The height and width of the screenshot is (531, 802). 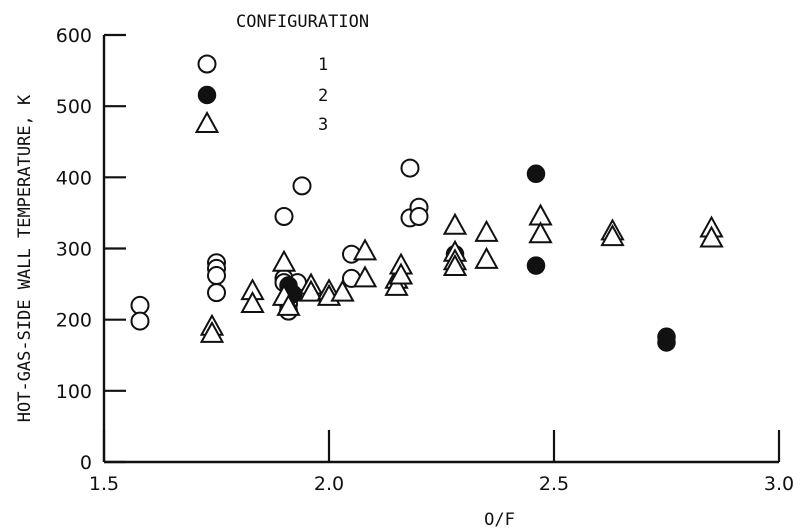 I want to click on y-tick-label: 0, so click(x=86, y=463).